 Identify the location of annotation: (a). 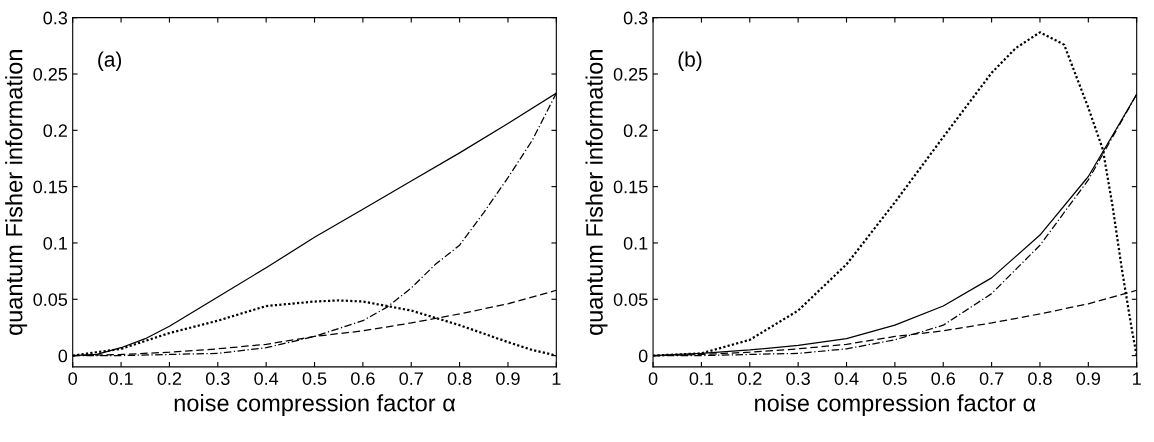
(110, 61).